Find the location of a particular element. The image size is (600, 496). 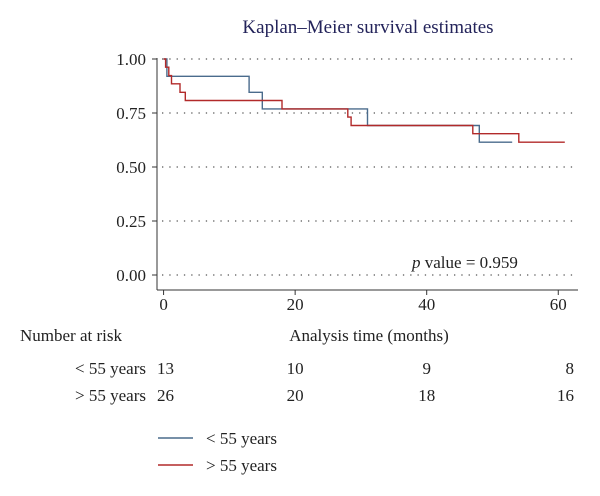

x-axis-label: Analysis time (months) is located at coordinates (369, 335).